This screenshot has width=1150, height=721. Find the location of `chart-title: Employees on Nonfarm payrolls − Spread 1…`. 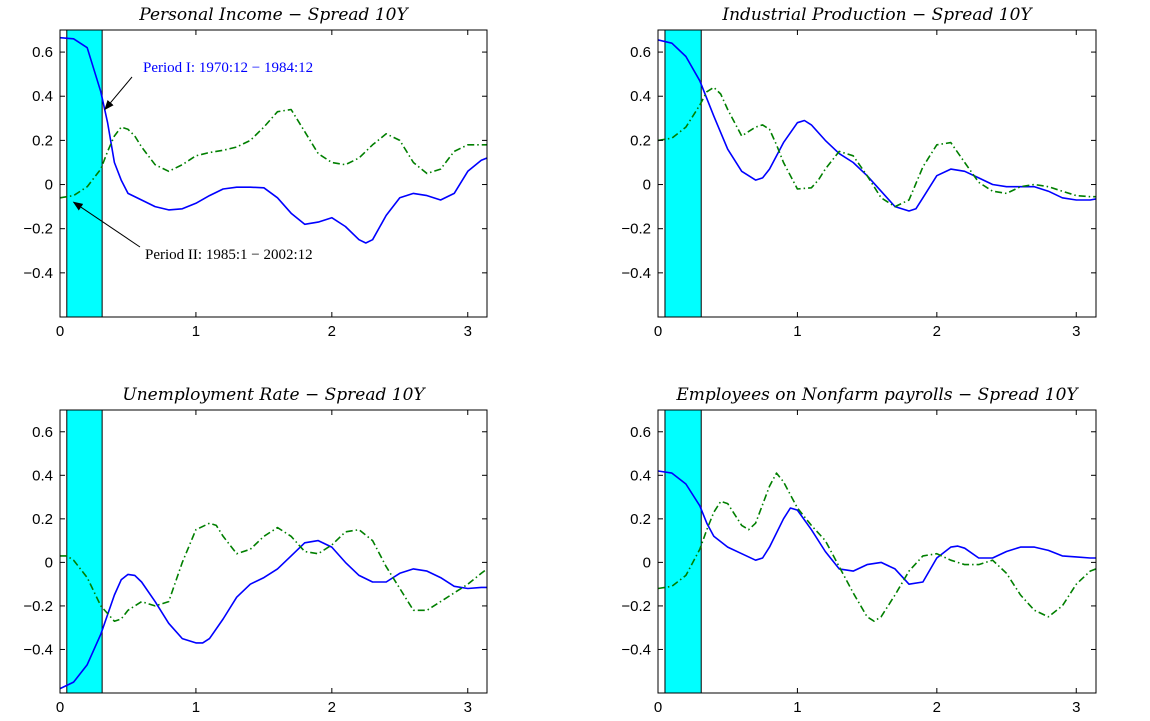

chart-title: Employees on Nonfarm payrolls − Spread 1… is located at coordinates (877, 395).